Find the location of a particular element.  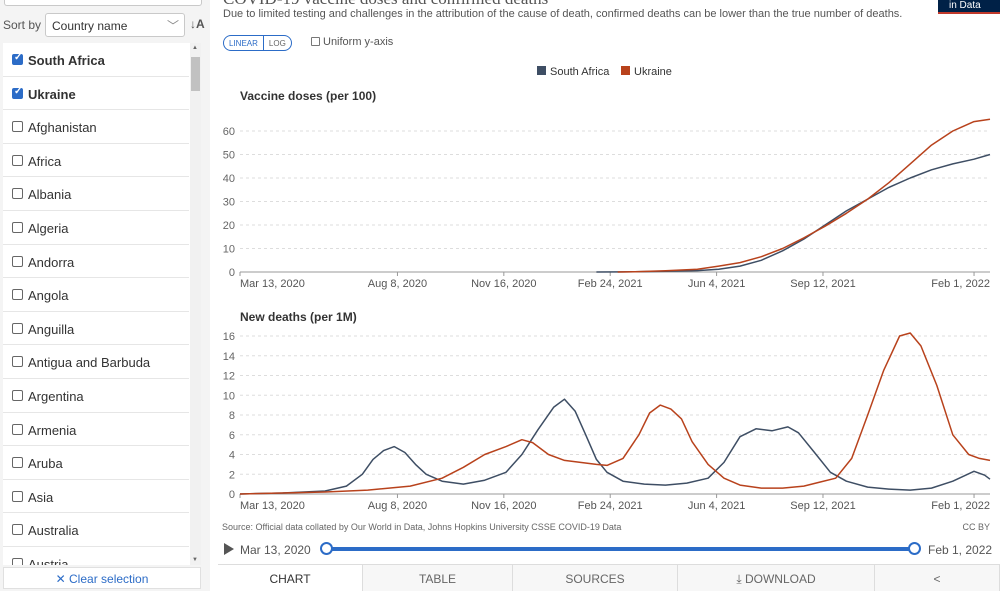

y-tick-label: 30 is located at coordinates (229, 203).